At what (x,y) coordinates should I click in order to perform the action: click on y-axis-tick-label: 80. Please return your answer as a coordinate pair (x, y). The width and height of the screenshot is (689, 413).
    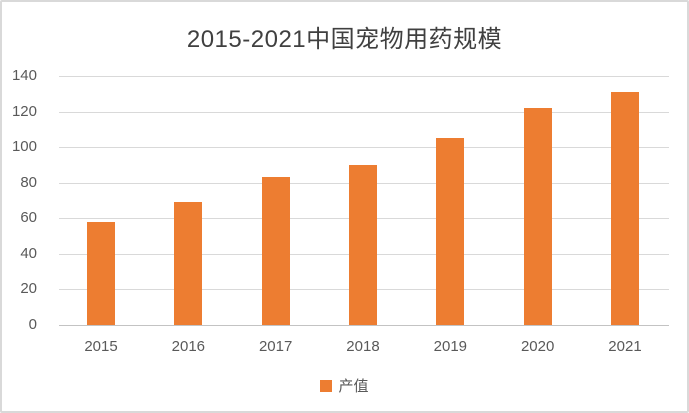
    Looking at the image, I should click on (28, 182).